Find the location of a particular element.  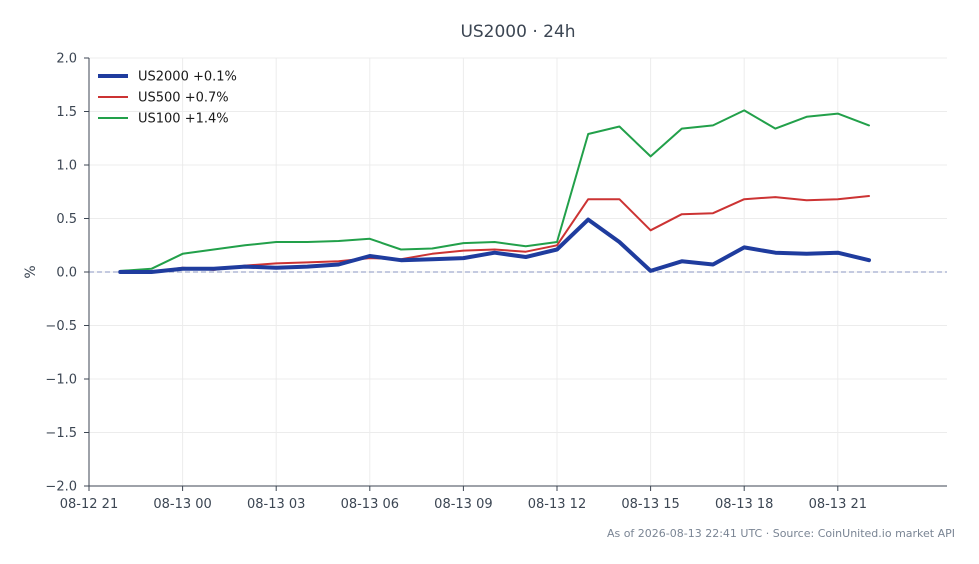

y-tick-label: 1.0 is located at coordinates (66, 166).